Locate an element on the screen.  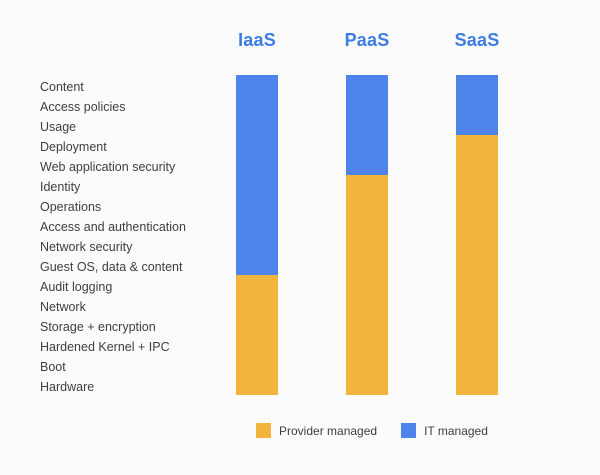
layer-label: Network security is located at coordinates (86, 247).